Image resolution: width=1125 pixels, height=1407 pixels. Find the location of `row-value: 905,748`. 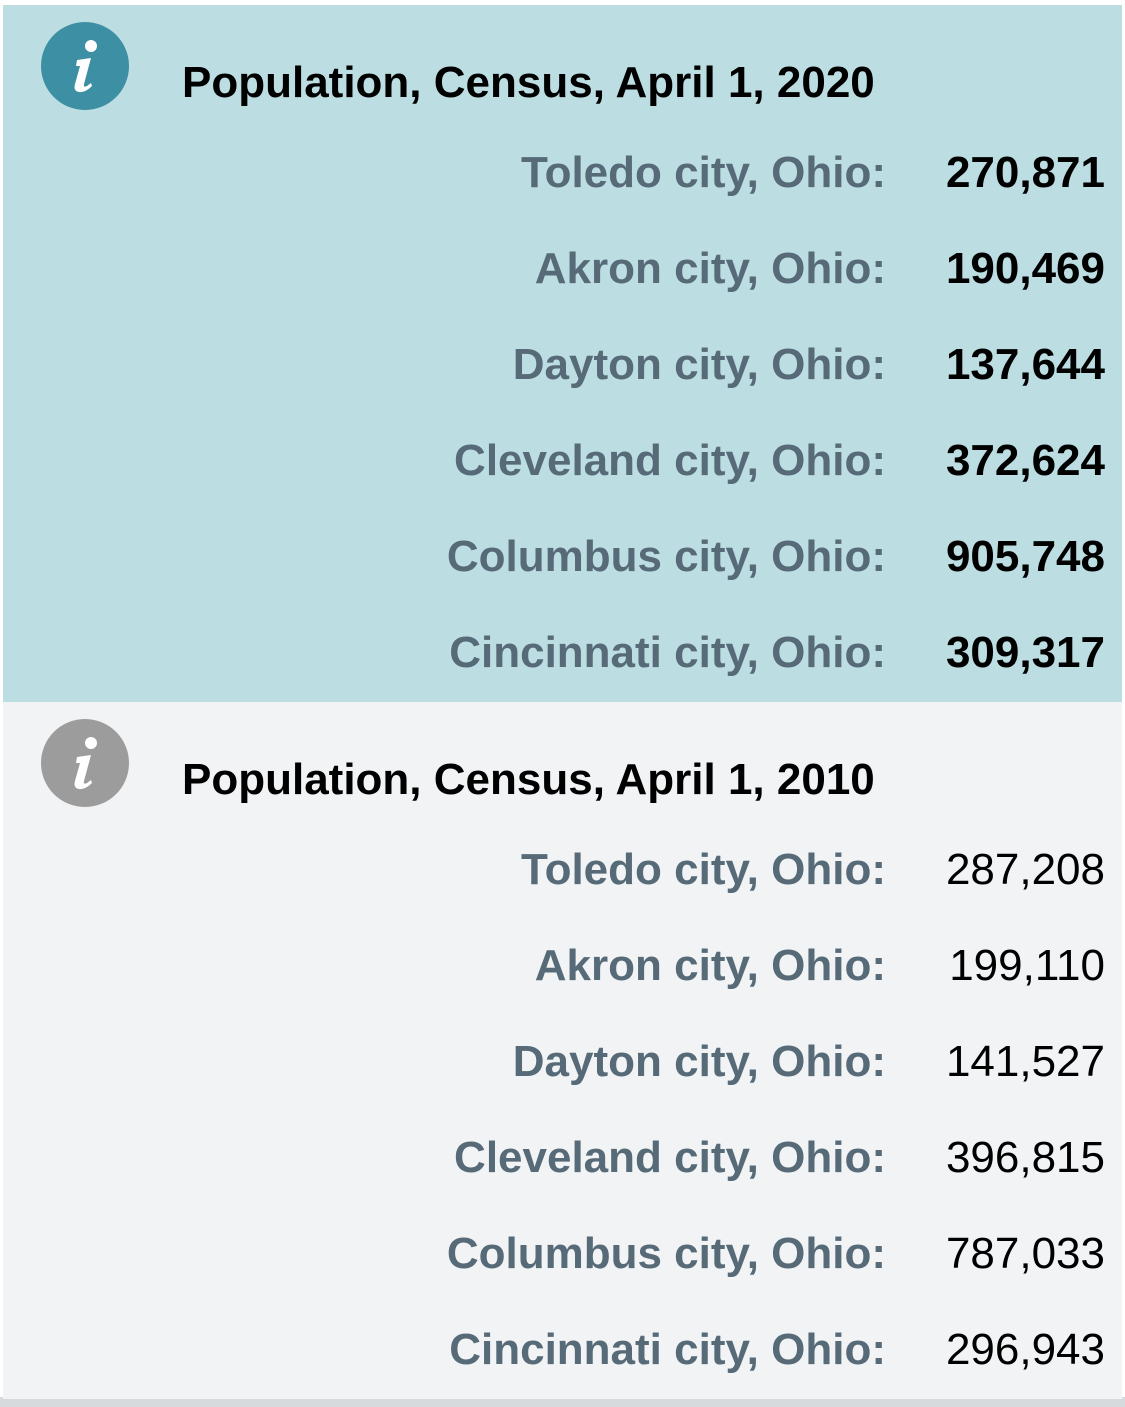

row-value: 905,748 is located at coordinates (1025, 556).